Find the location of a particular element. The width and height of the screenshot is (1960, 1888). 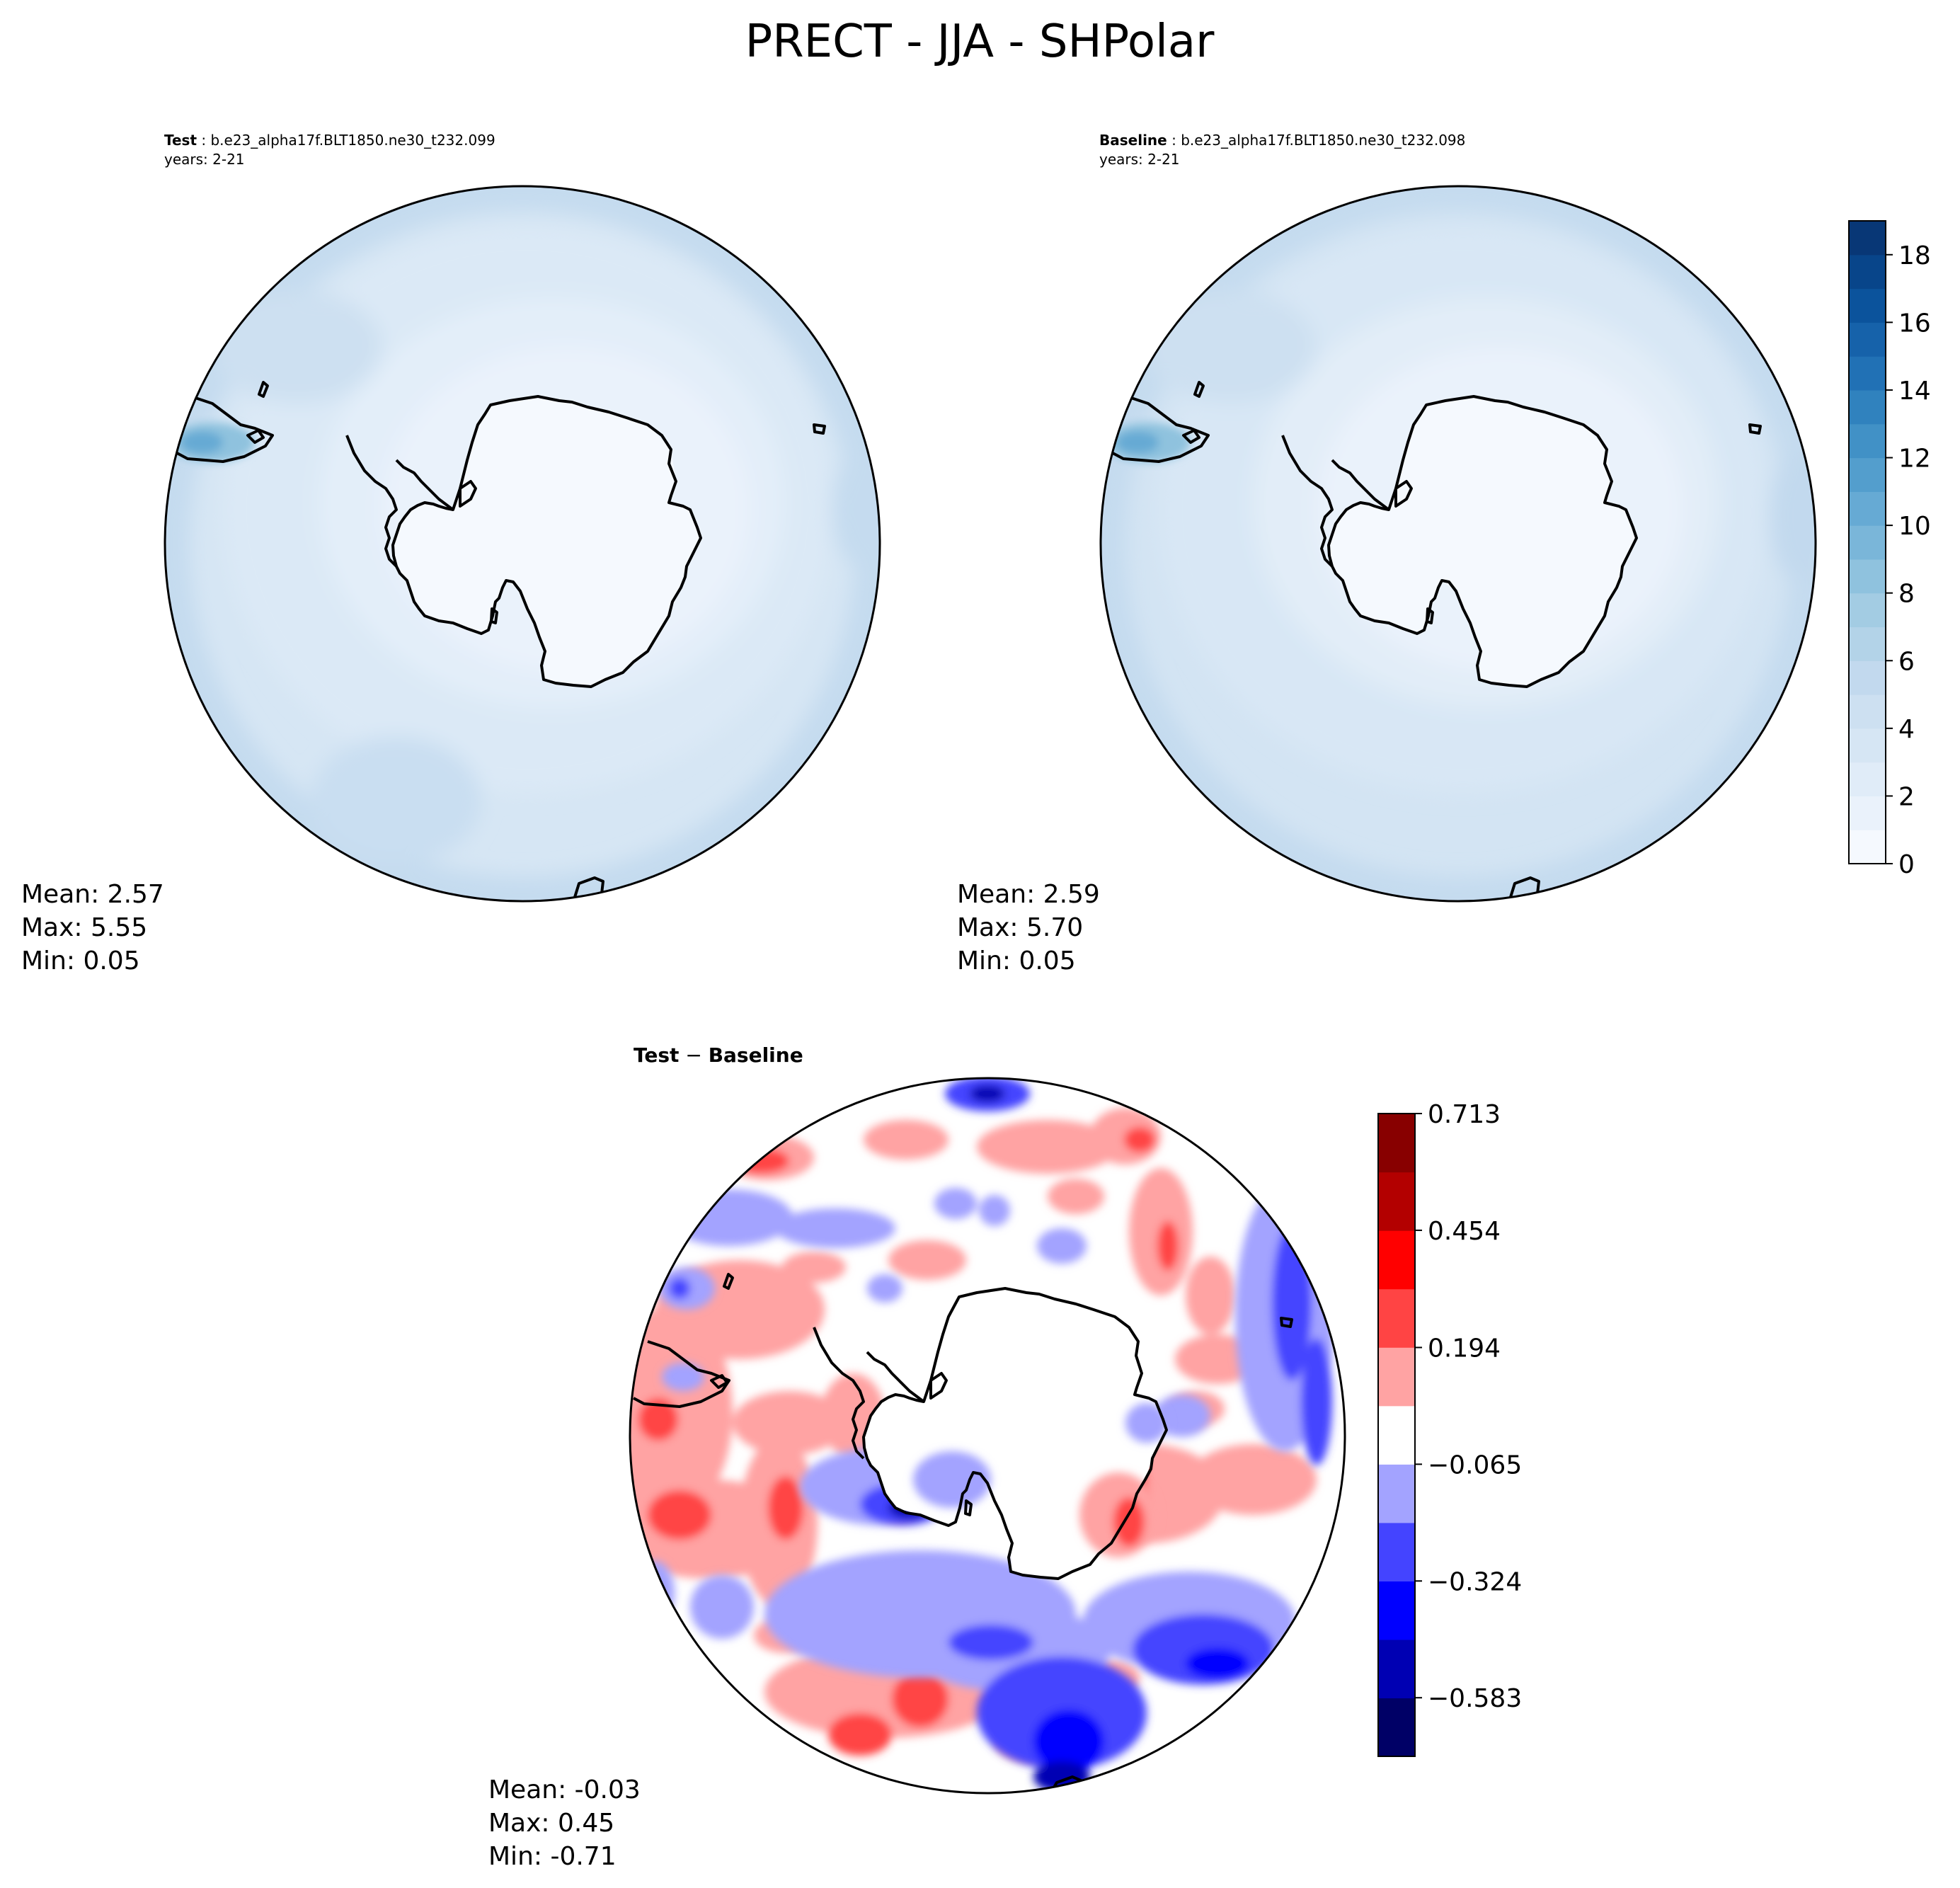

diff-max: Max: 0.45 is located at coordinates (551, 1824).